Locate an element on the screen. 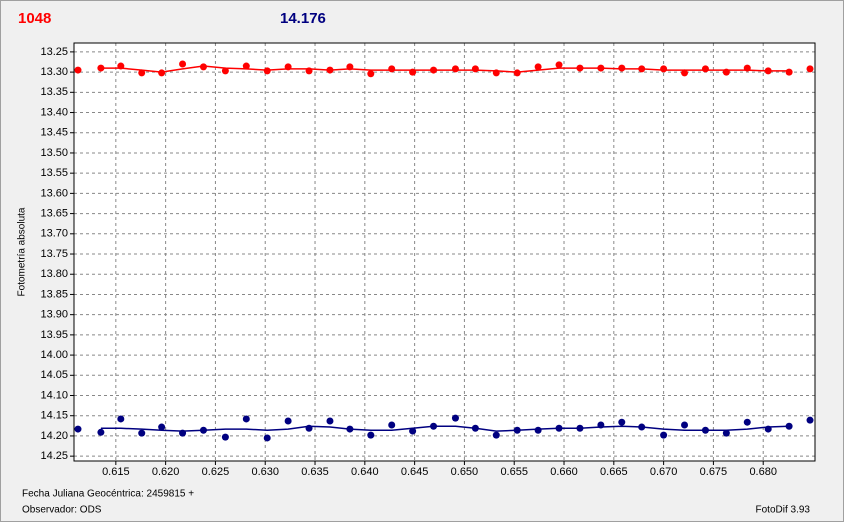 Image resolution: width=844 pixels, height=522 pixels. x-tick-label: 0.615 is located at coordinates (116, 472).